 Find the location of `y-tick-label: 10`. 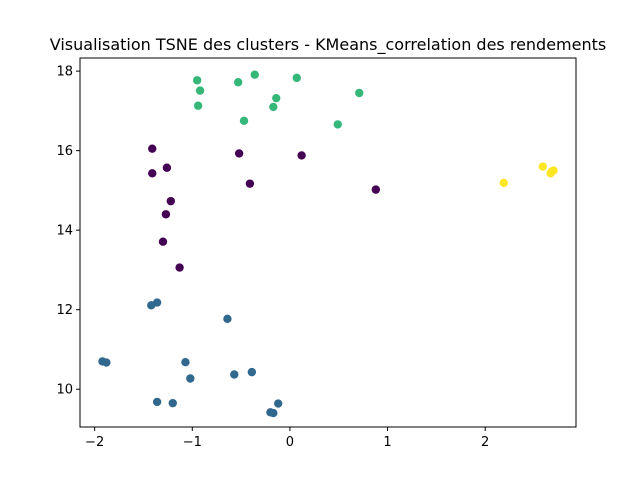

y-tick-label: 10 is located at coordinates (64, 390).